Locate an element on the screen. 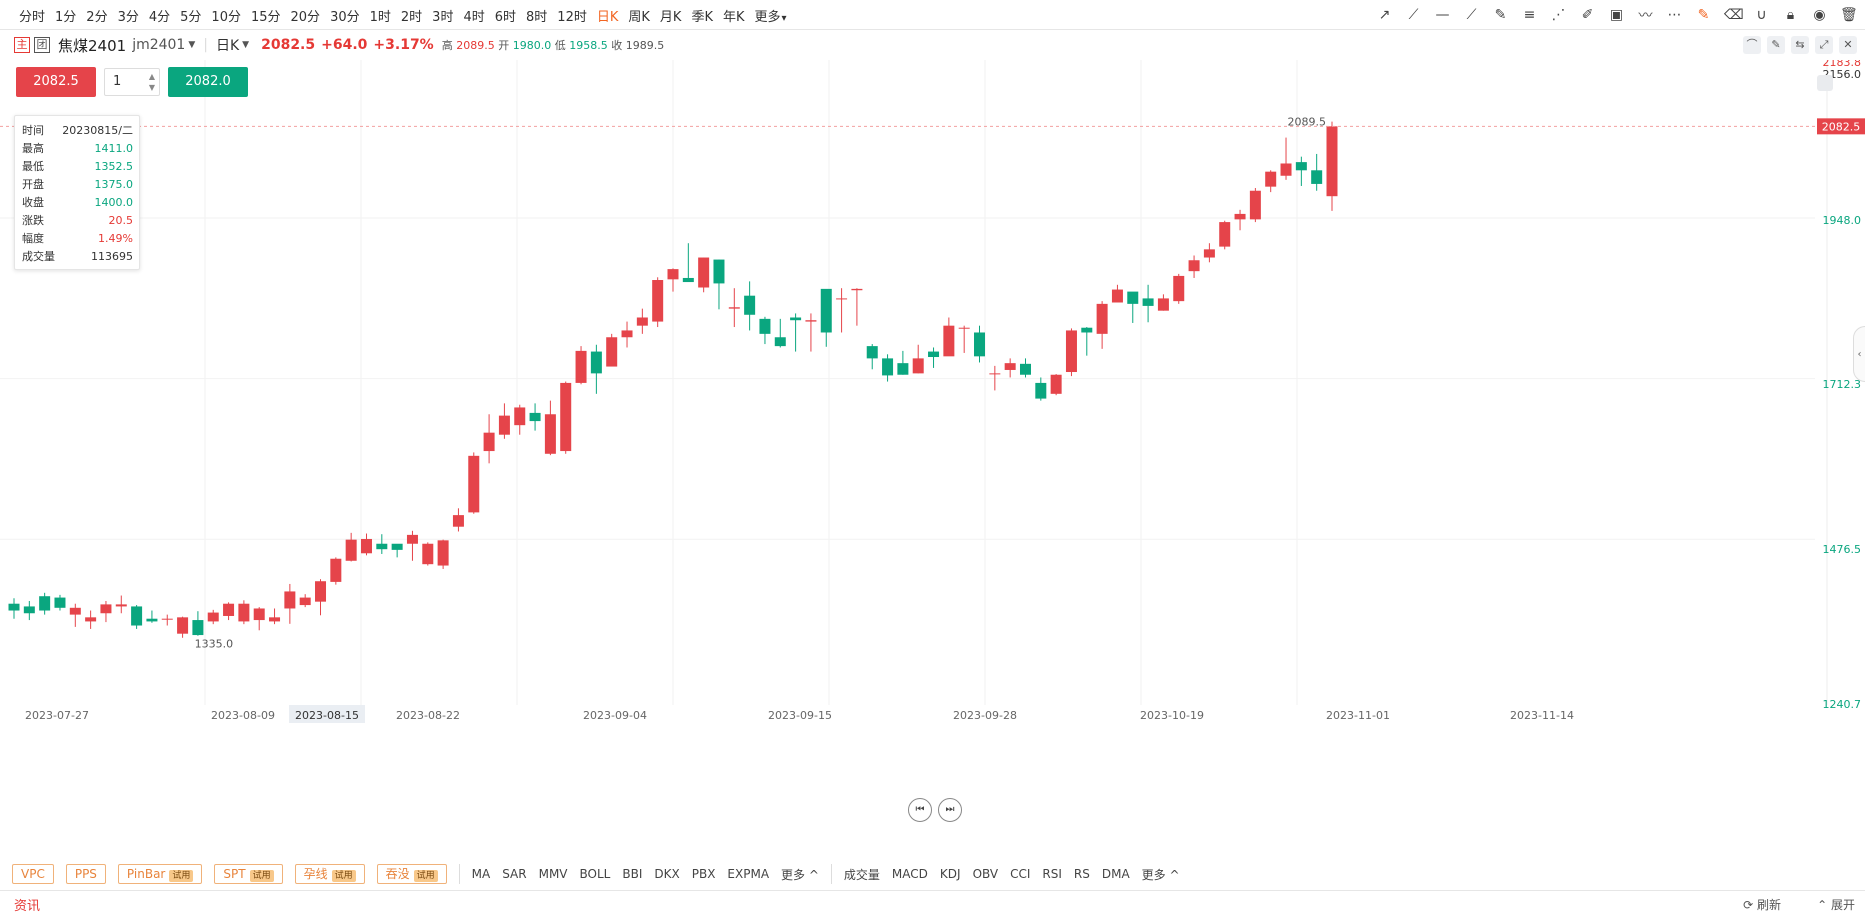 This screenshot has width=1865, height=919. close-label: 收 is located at coordinates (617, 45).